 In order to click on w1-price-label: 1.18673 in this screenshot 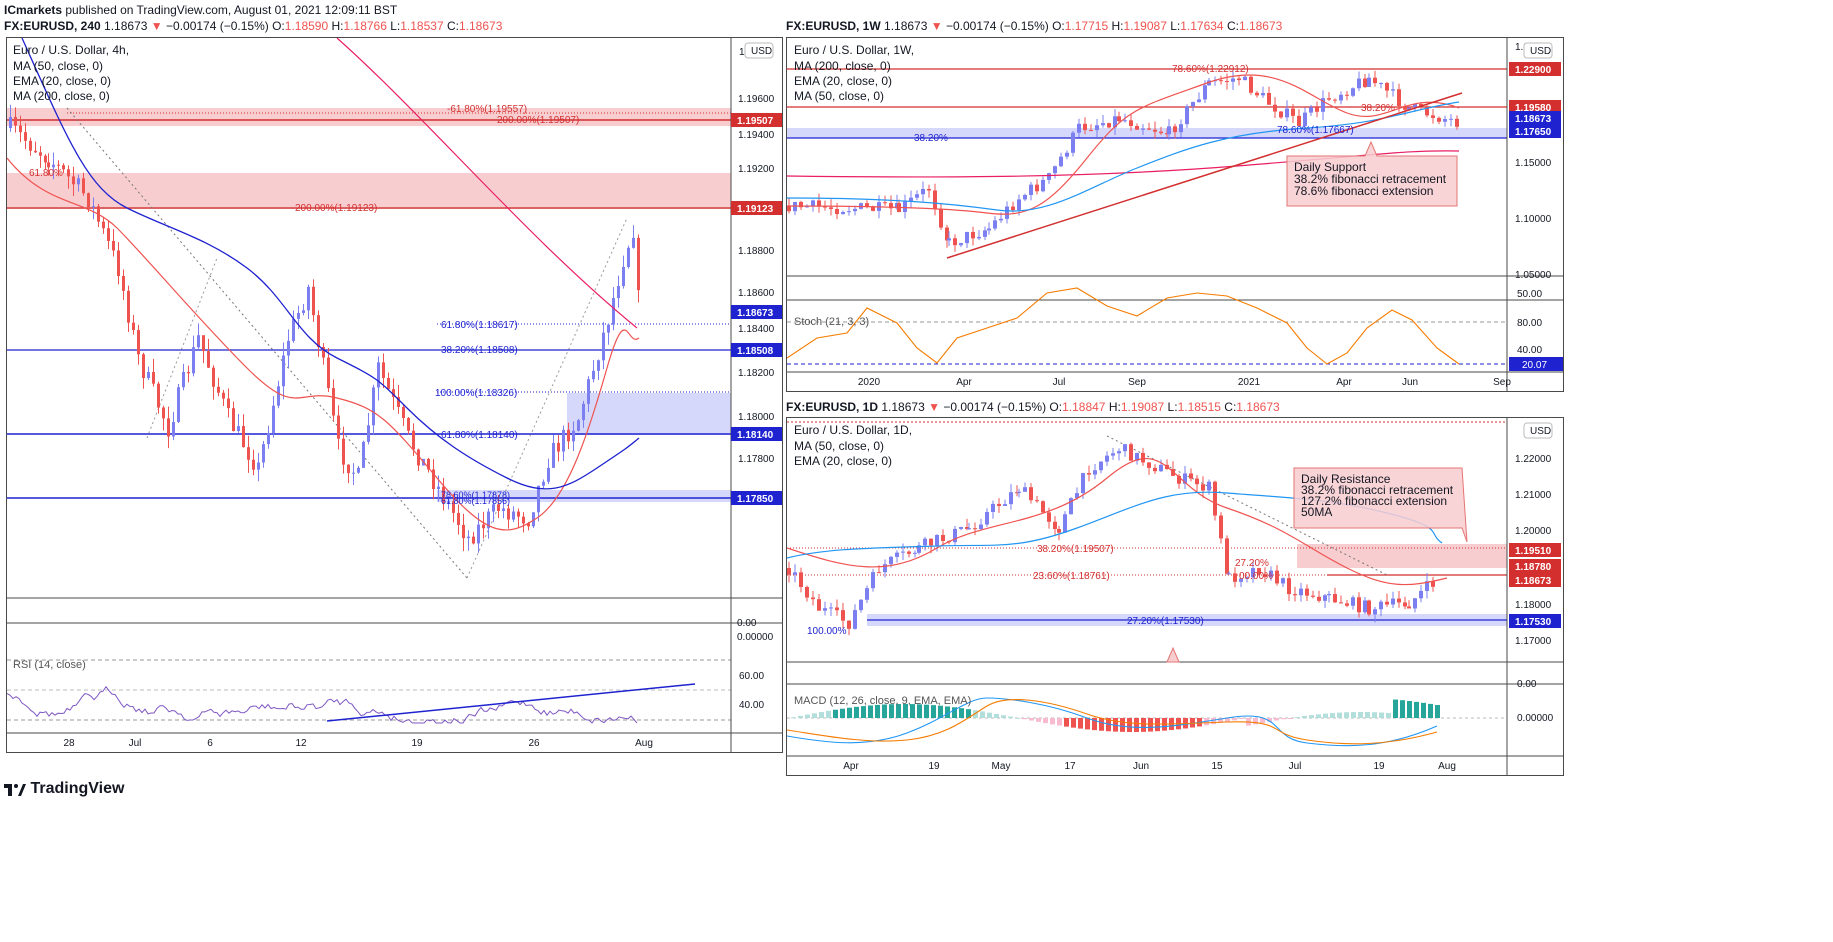, I will do `click(1533, 119)`.